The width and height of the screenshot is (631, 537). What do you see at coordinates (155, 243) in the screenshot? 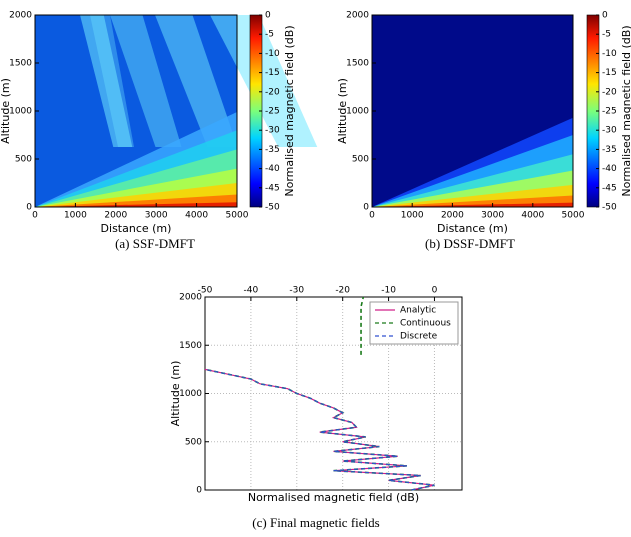
I see `caption: (a) SSF-DMFT` at bounding box center [155, 243].